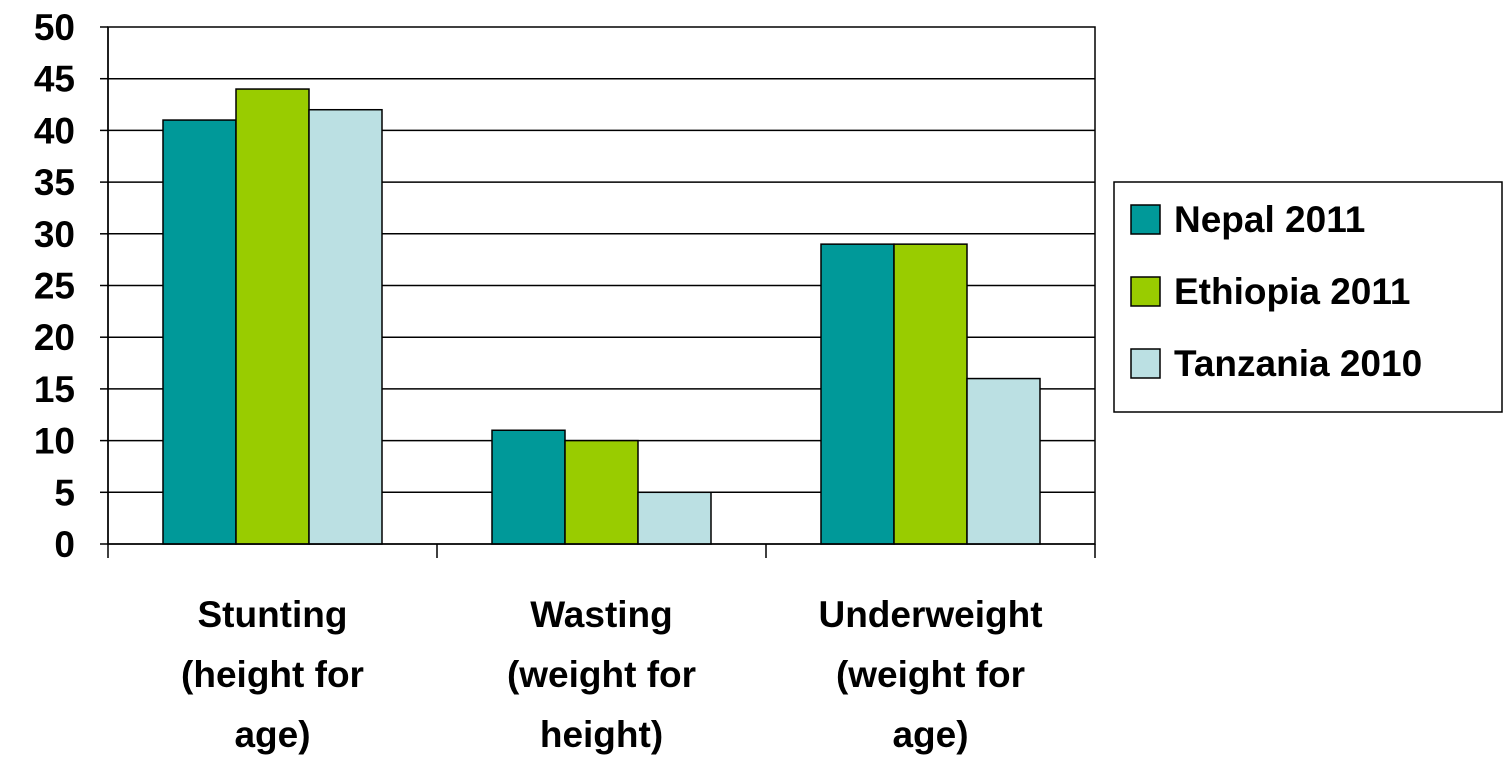 This screenshot has width=1507, height=769. Describe the element at coordinates (54, 27) in the screenshot. I see `y-tick-label: 50` at that location.